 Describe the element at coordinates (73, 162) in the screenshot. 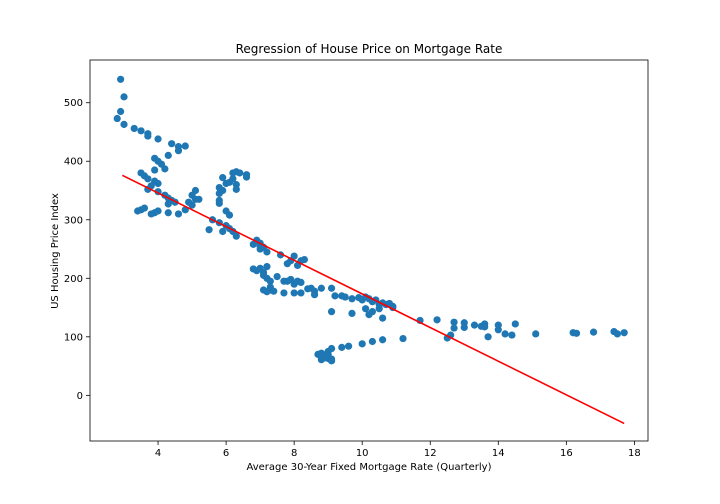

I see `y-tick-label-400: 400` at that location.